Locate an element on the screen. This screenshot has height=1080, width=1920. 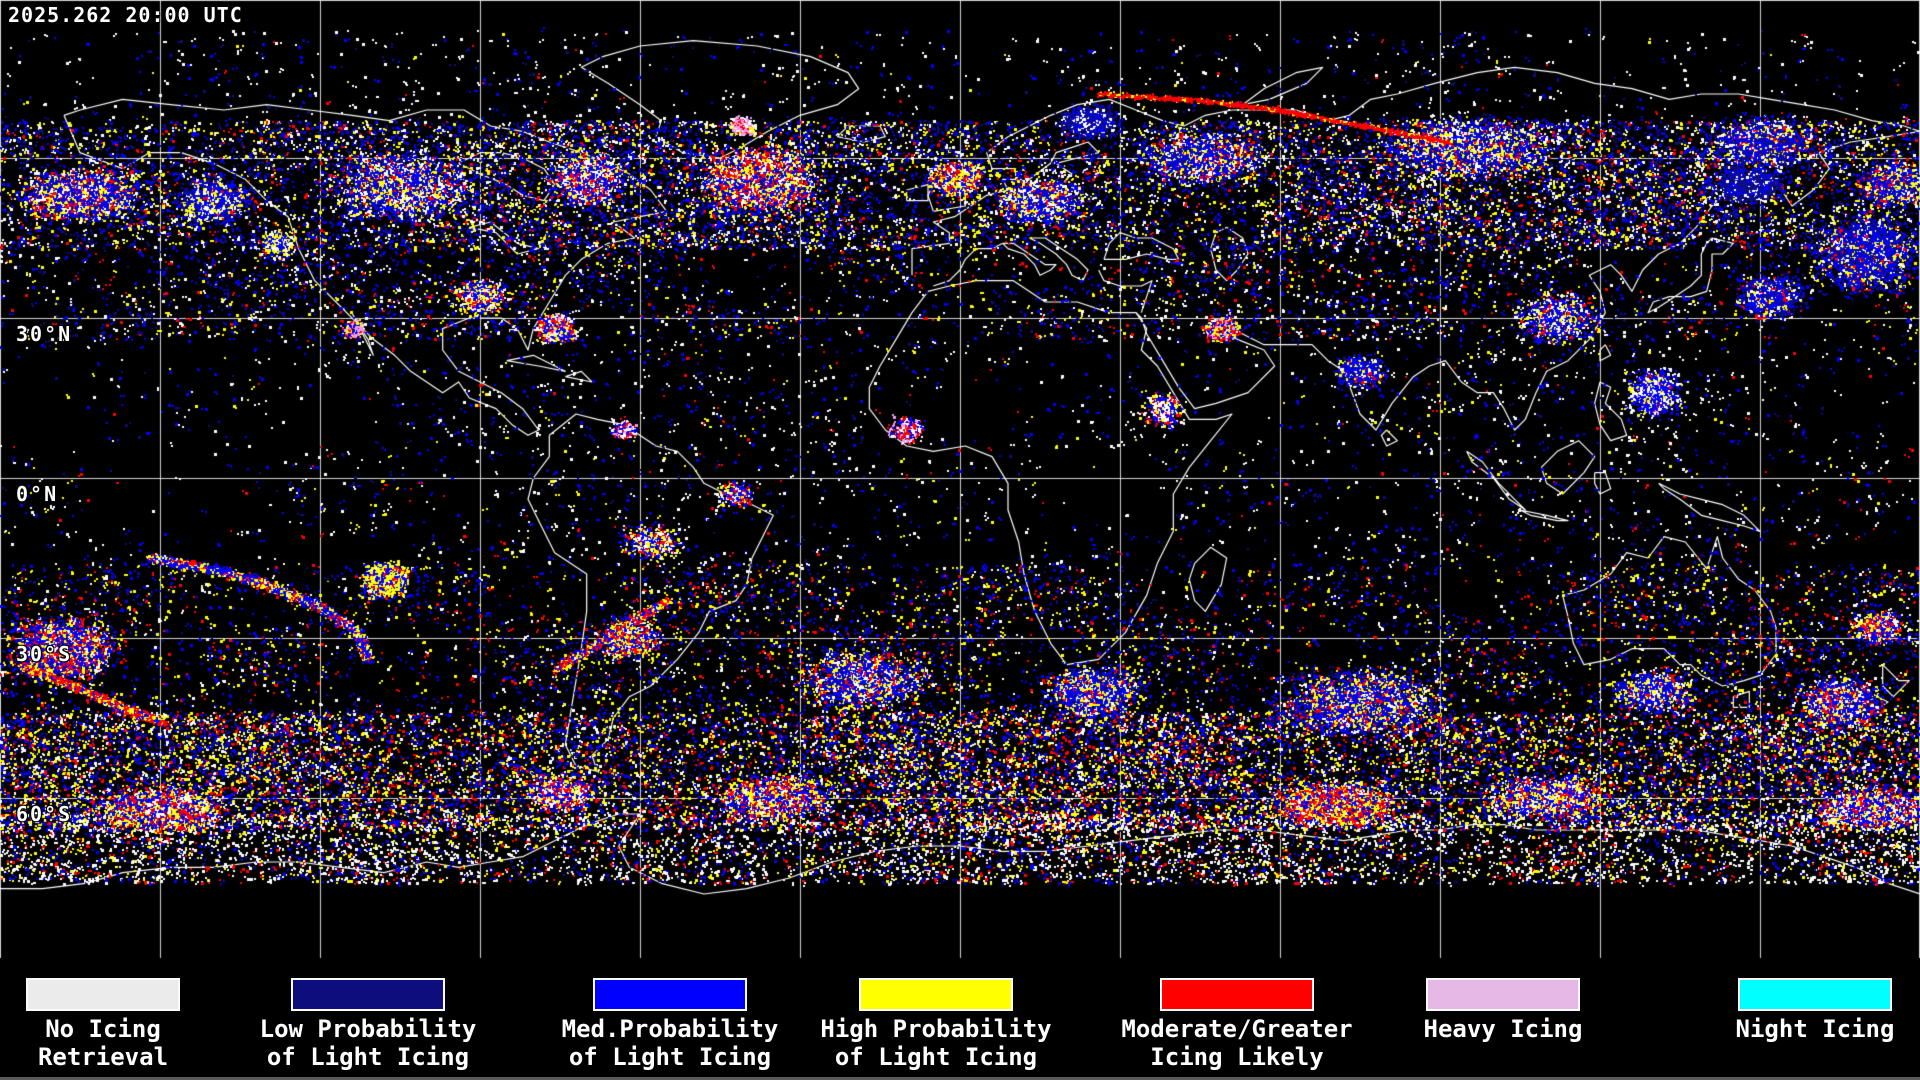
legend-item-low-prob: Low Probability of Light Icing is located at coordinates (368, 1017).